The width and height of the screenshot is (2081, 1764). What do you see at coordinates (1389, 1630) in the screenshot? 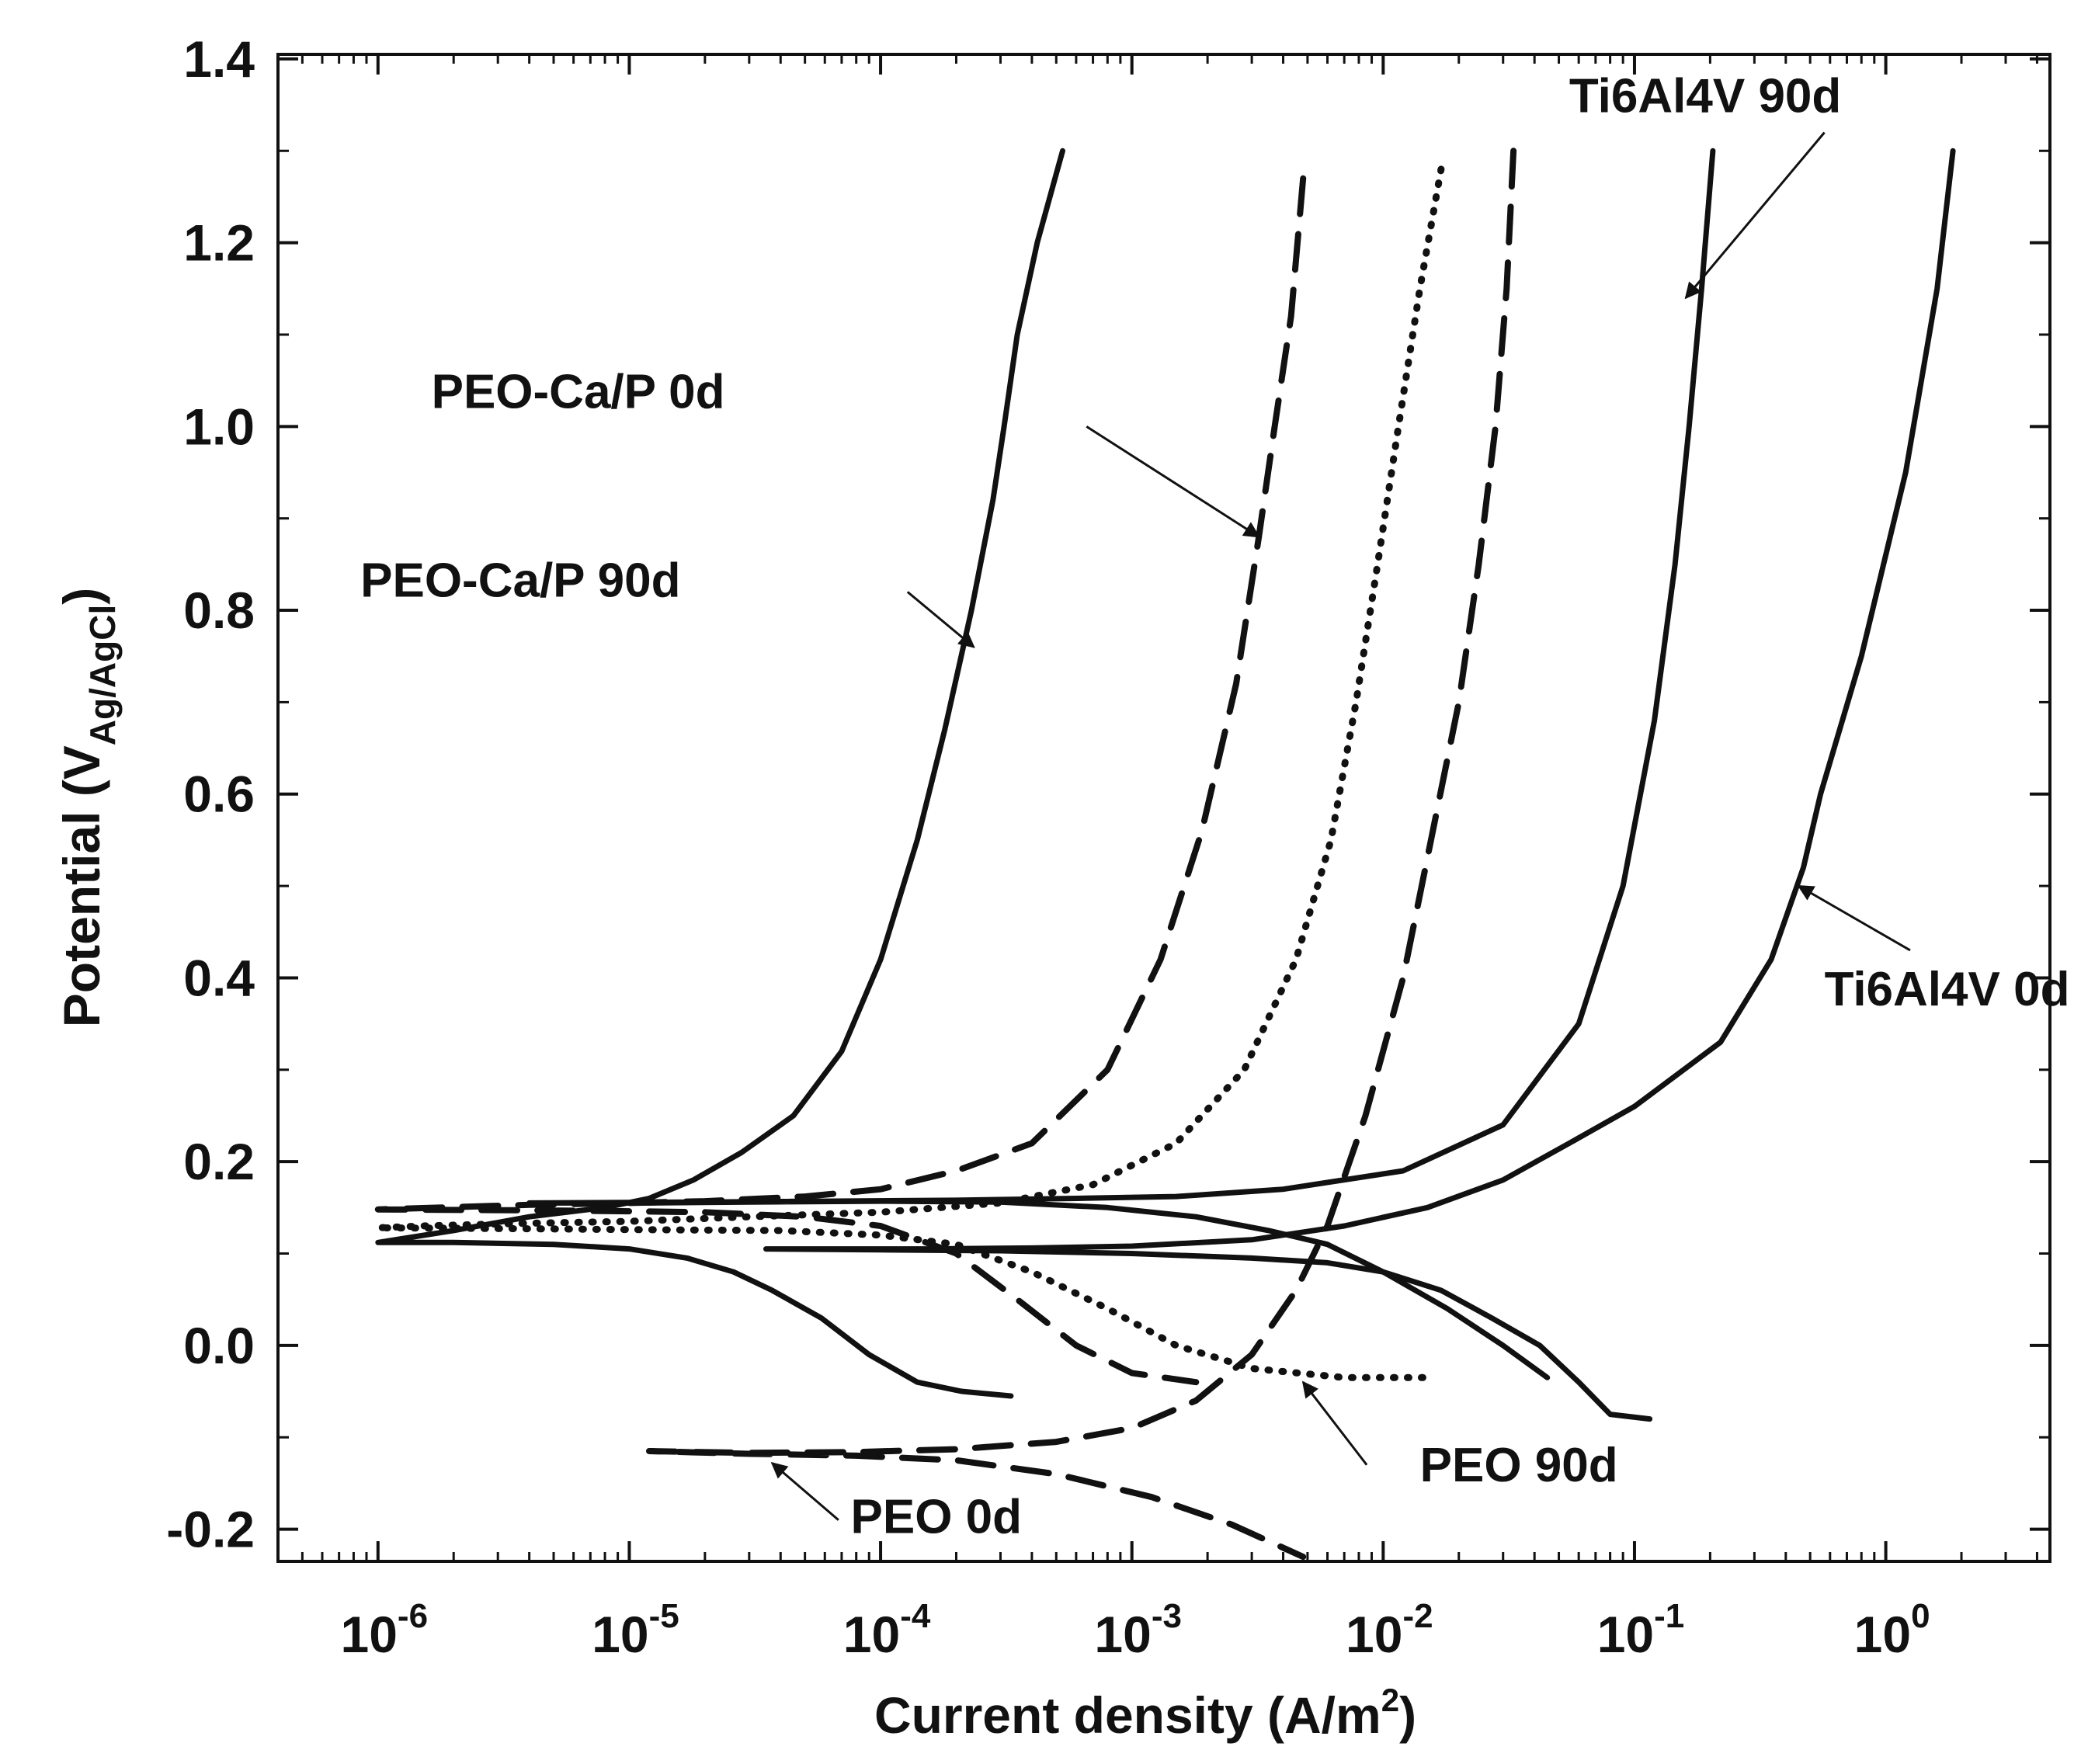
I see `x-tick-label: 10⁻²` at bounding box center [1389, 1630].